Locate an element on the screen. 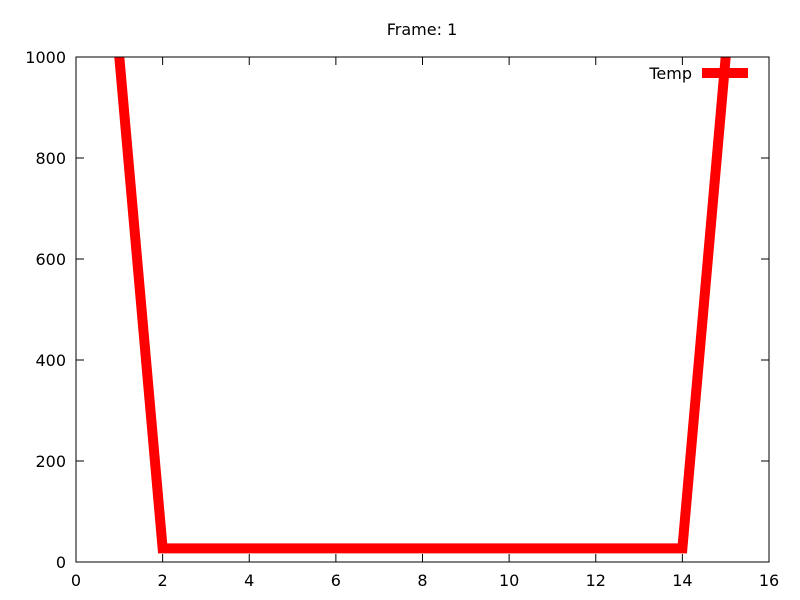 The height and width of the screenshot is (600, 800). legend-label-temp: Temp is located at coordinates (670, 73).